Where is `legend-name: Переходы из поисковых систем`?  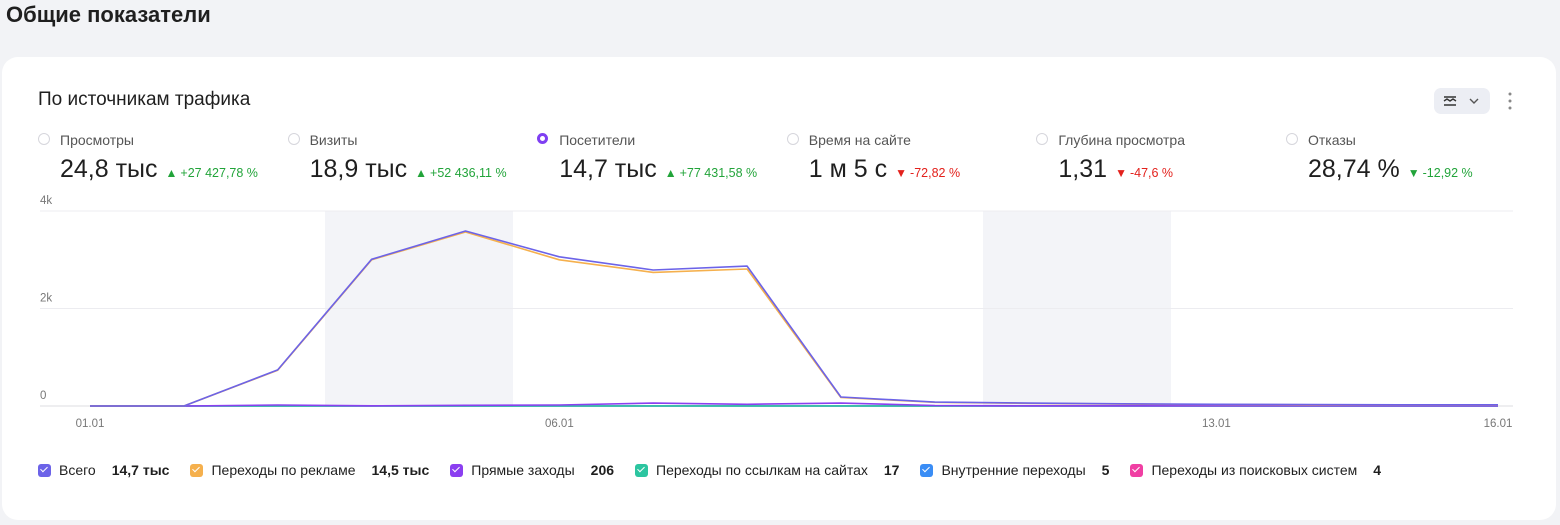 legend-name: Переходы из поисковых систем is located at coordinates (1254, 470).